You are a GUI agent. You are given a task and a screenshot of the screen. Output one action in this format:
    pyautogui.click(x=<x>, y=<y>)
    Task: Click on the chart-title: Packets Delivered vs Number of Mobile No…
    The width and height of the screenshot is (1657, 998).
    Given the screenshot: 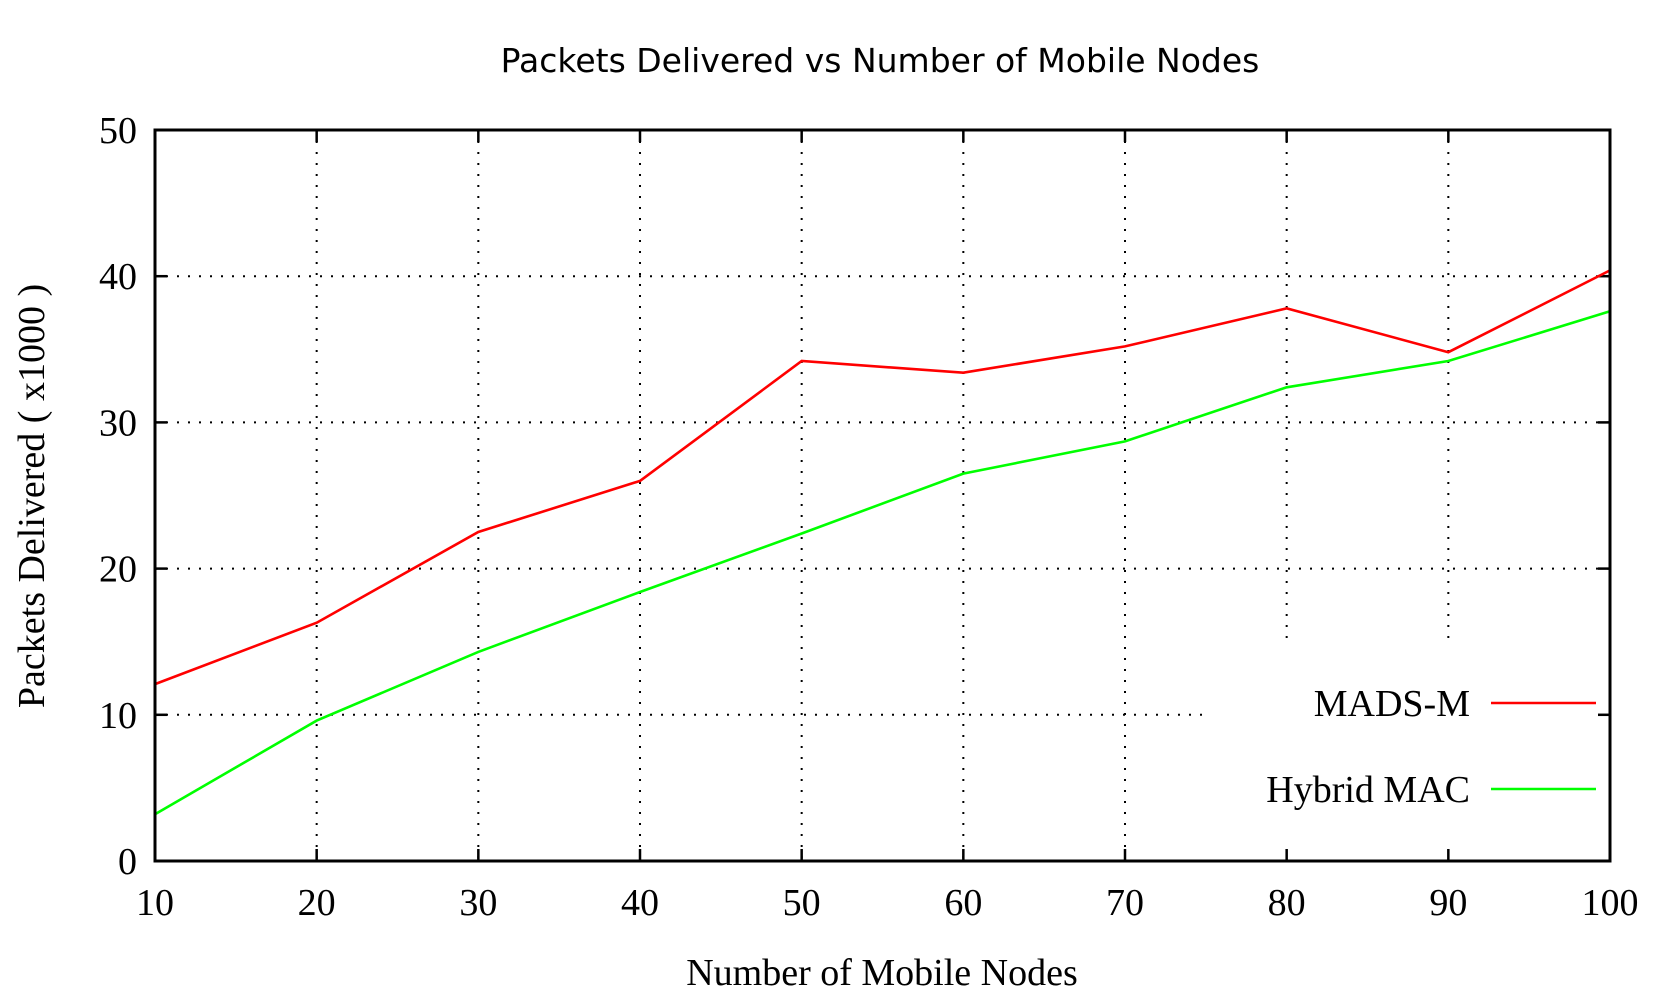 What is the action you would take?
    pyautogui.click(x=880, y=60)
    